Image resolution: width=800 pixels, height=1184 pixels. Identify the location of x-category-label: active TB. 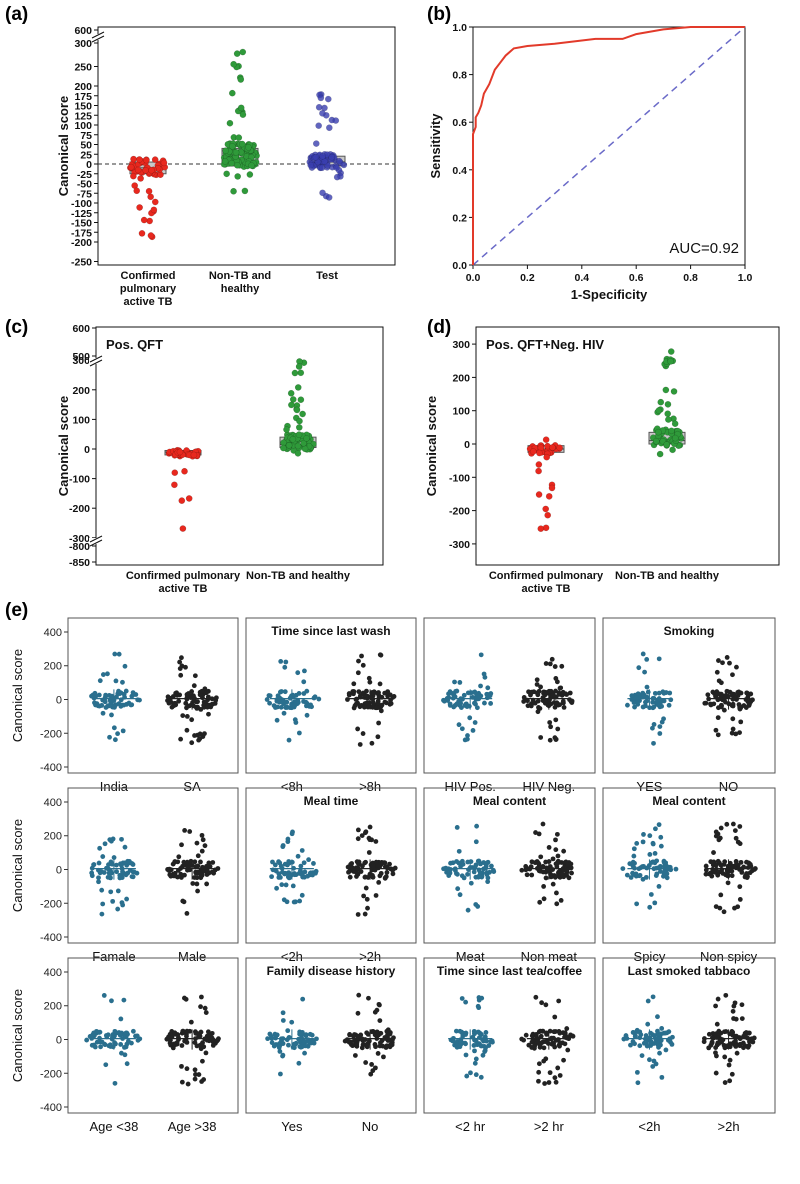
(148, 302).